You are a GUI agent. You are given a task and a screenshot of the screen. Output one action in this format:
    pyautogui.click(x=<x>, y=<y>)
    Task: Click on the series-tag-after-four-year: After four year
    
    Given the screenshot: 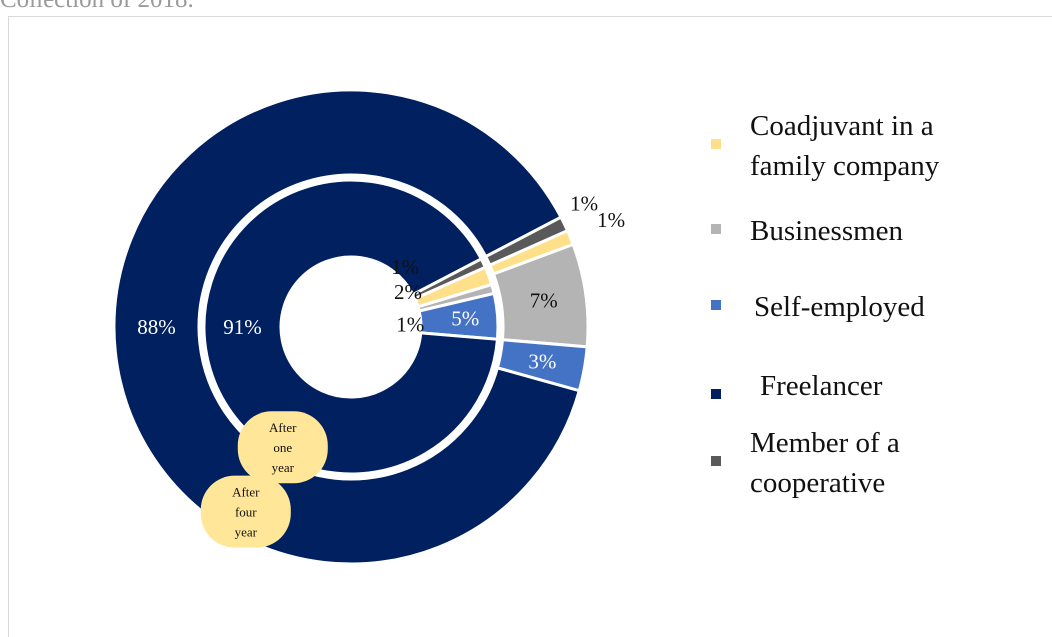 What is the action you would take?
    pyautogui.click(x=245, y=511)
    